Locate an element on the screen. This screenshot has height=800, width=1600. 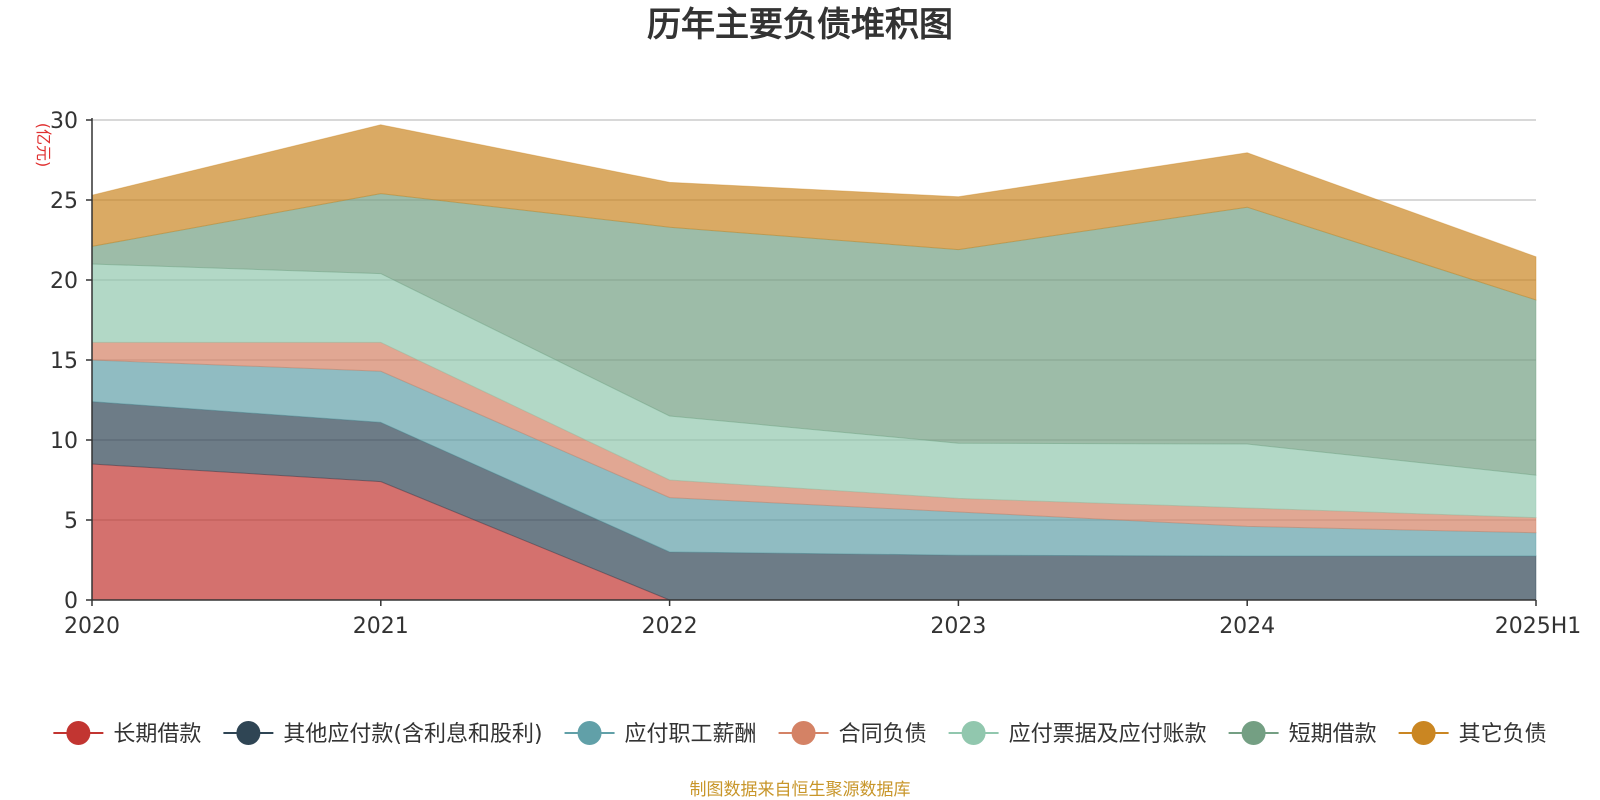
legend-item-7: 其它负债 is located at coordinates (1472, 734).